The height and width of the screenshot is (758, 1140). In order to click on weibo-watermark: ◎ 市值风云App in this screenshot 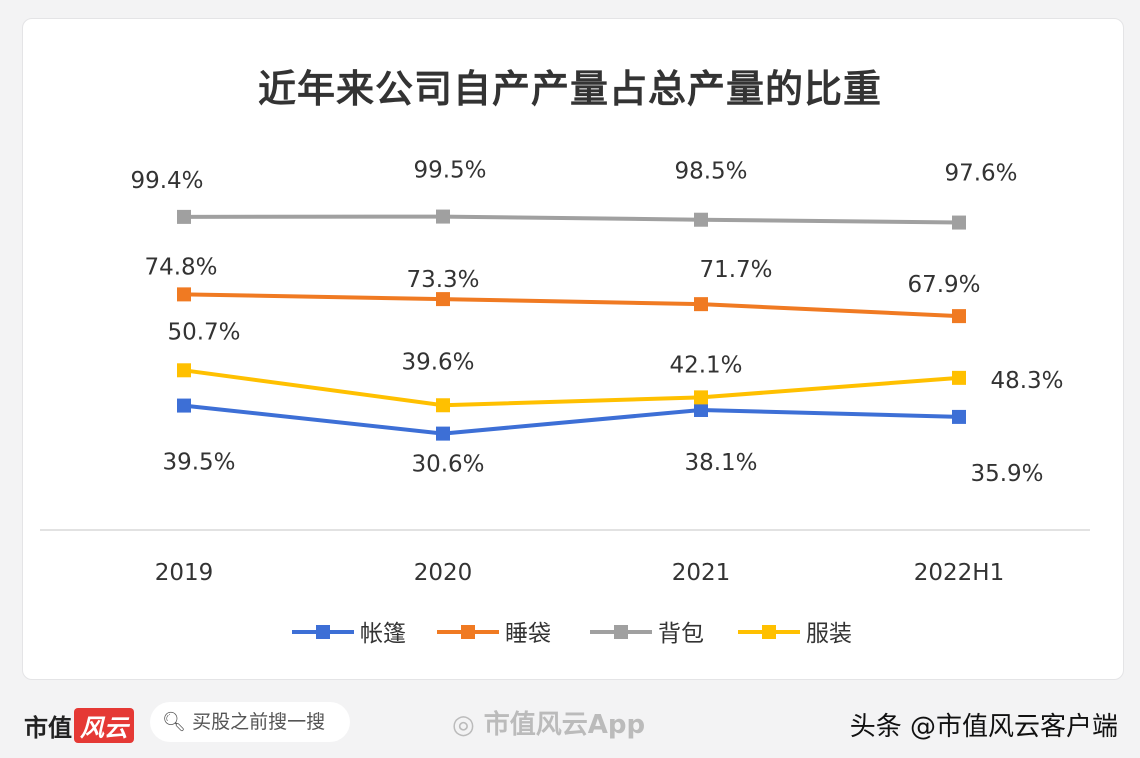, I will do `click(548, 722)`.